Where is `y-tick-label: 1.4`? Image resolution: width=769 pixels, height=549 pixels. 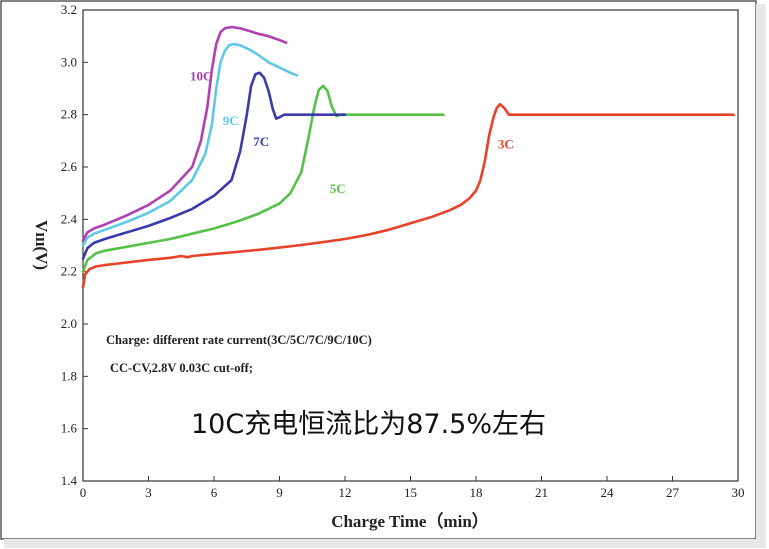 y-tick-label: 1.4 is located at coordinates (69, 480).